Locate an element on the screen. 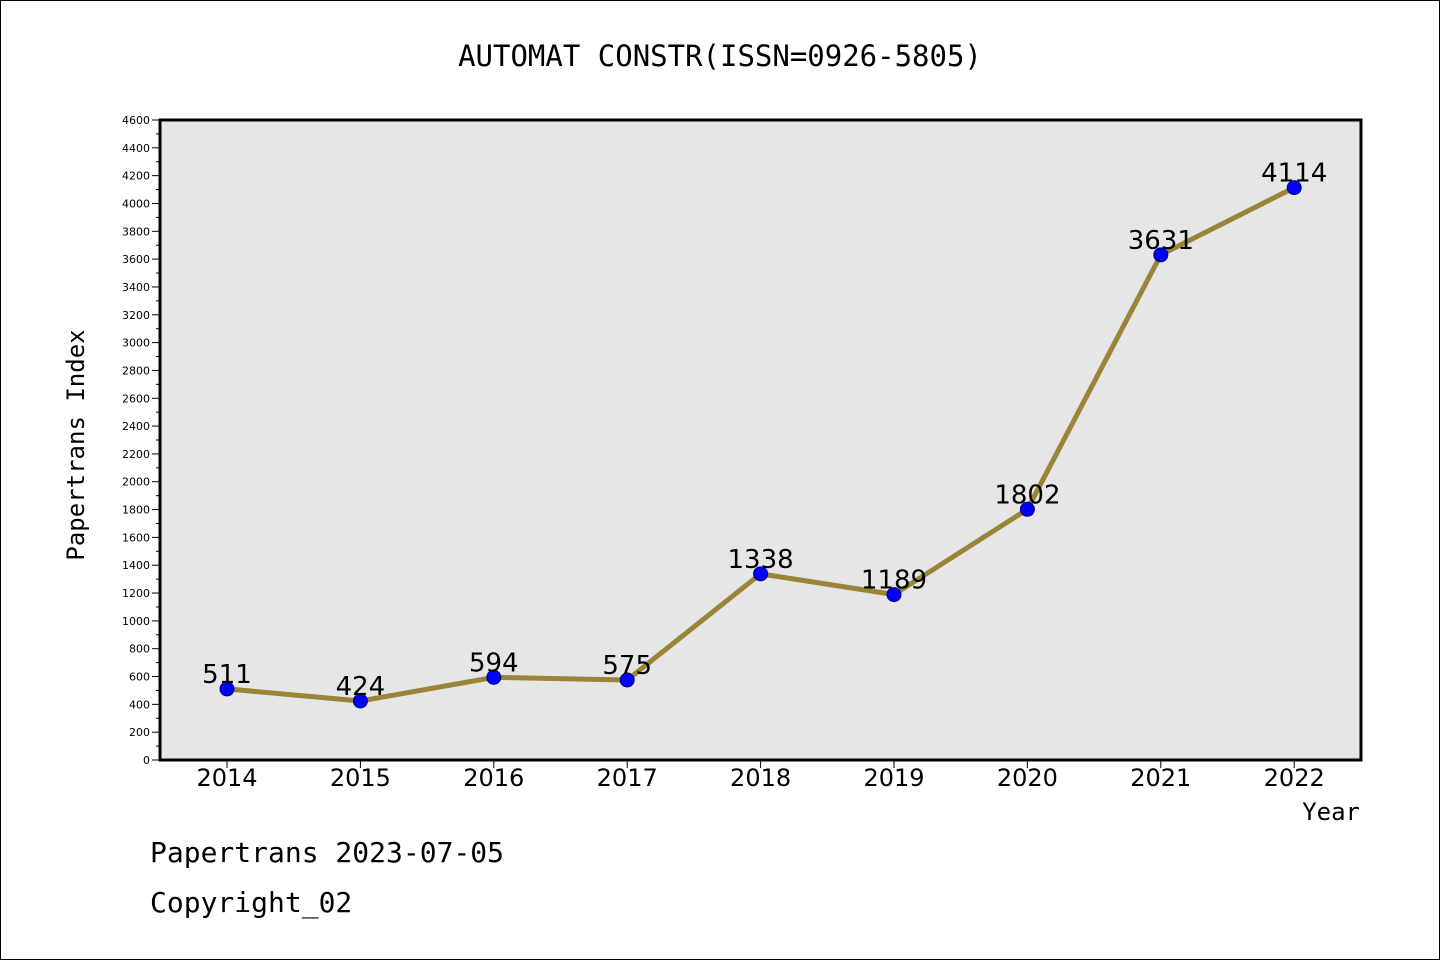 This screenshot has height=960, width=1440. y-tick-label: 200 is located at coordinates (139, 732).